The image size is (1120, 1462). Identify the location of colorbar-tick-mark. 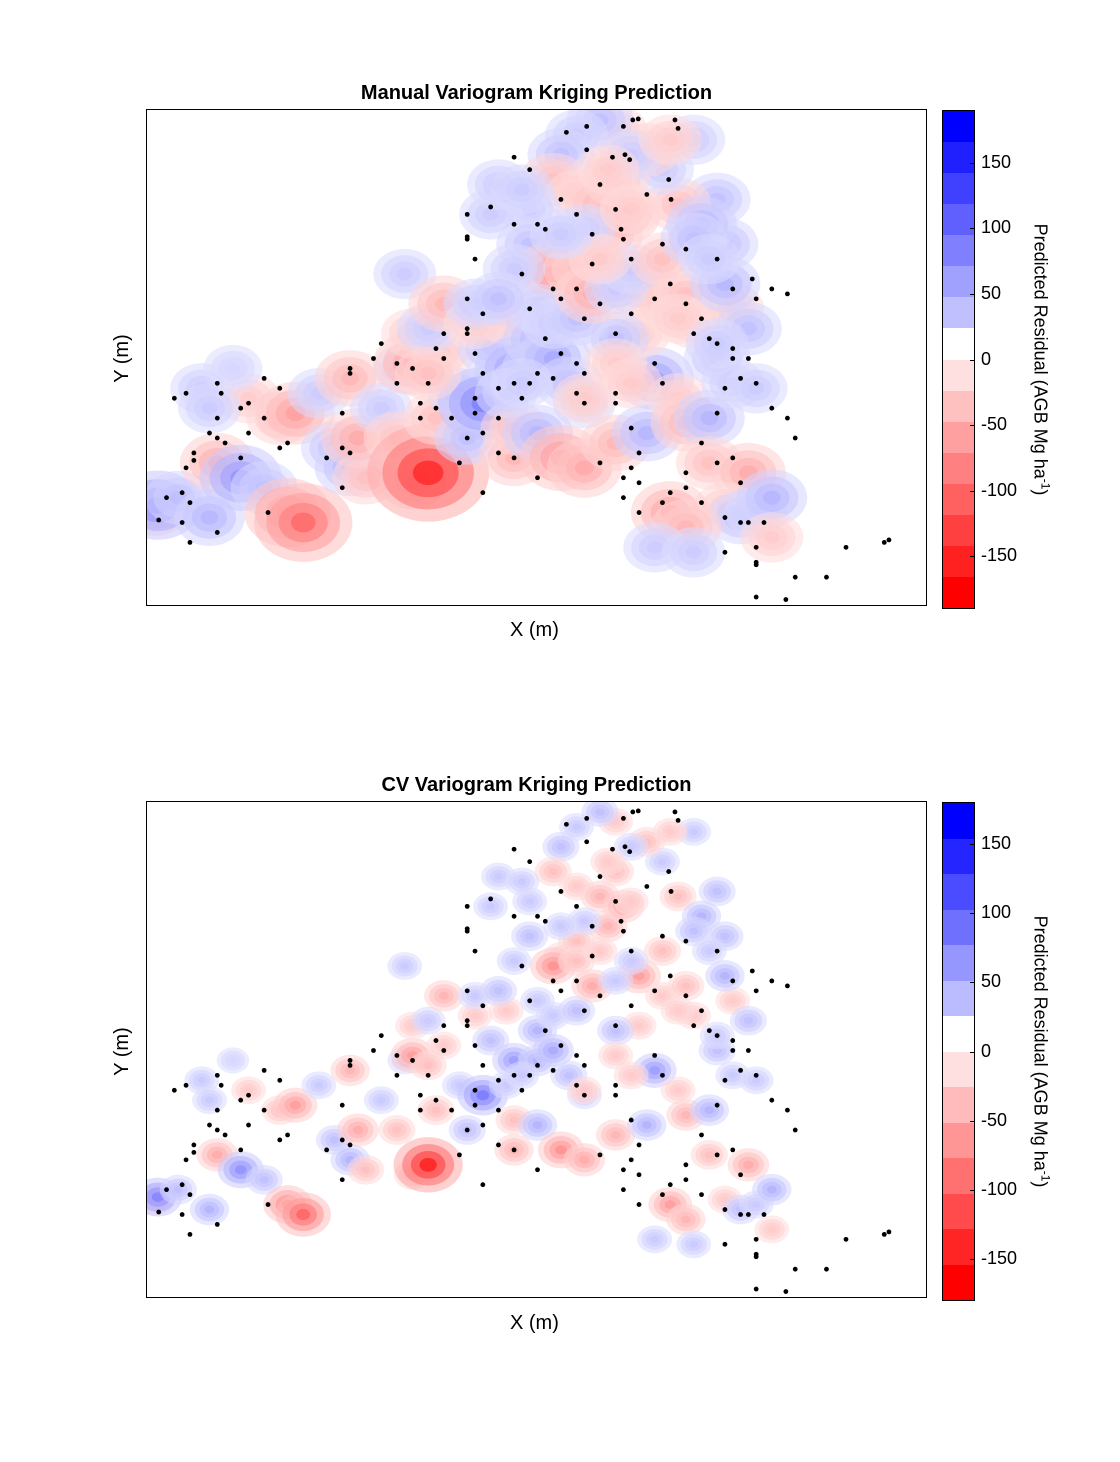
(972, 1121).